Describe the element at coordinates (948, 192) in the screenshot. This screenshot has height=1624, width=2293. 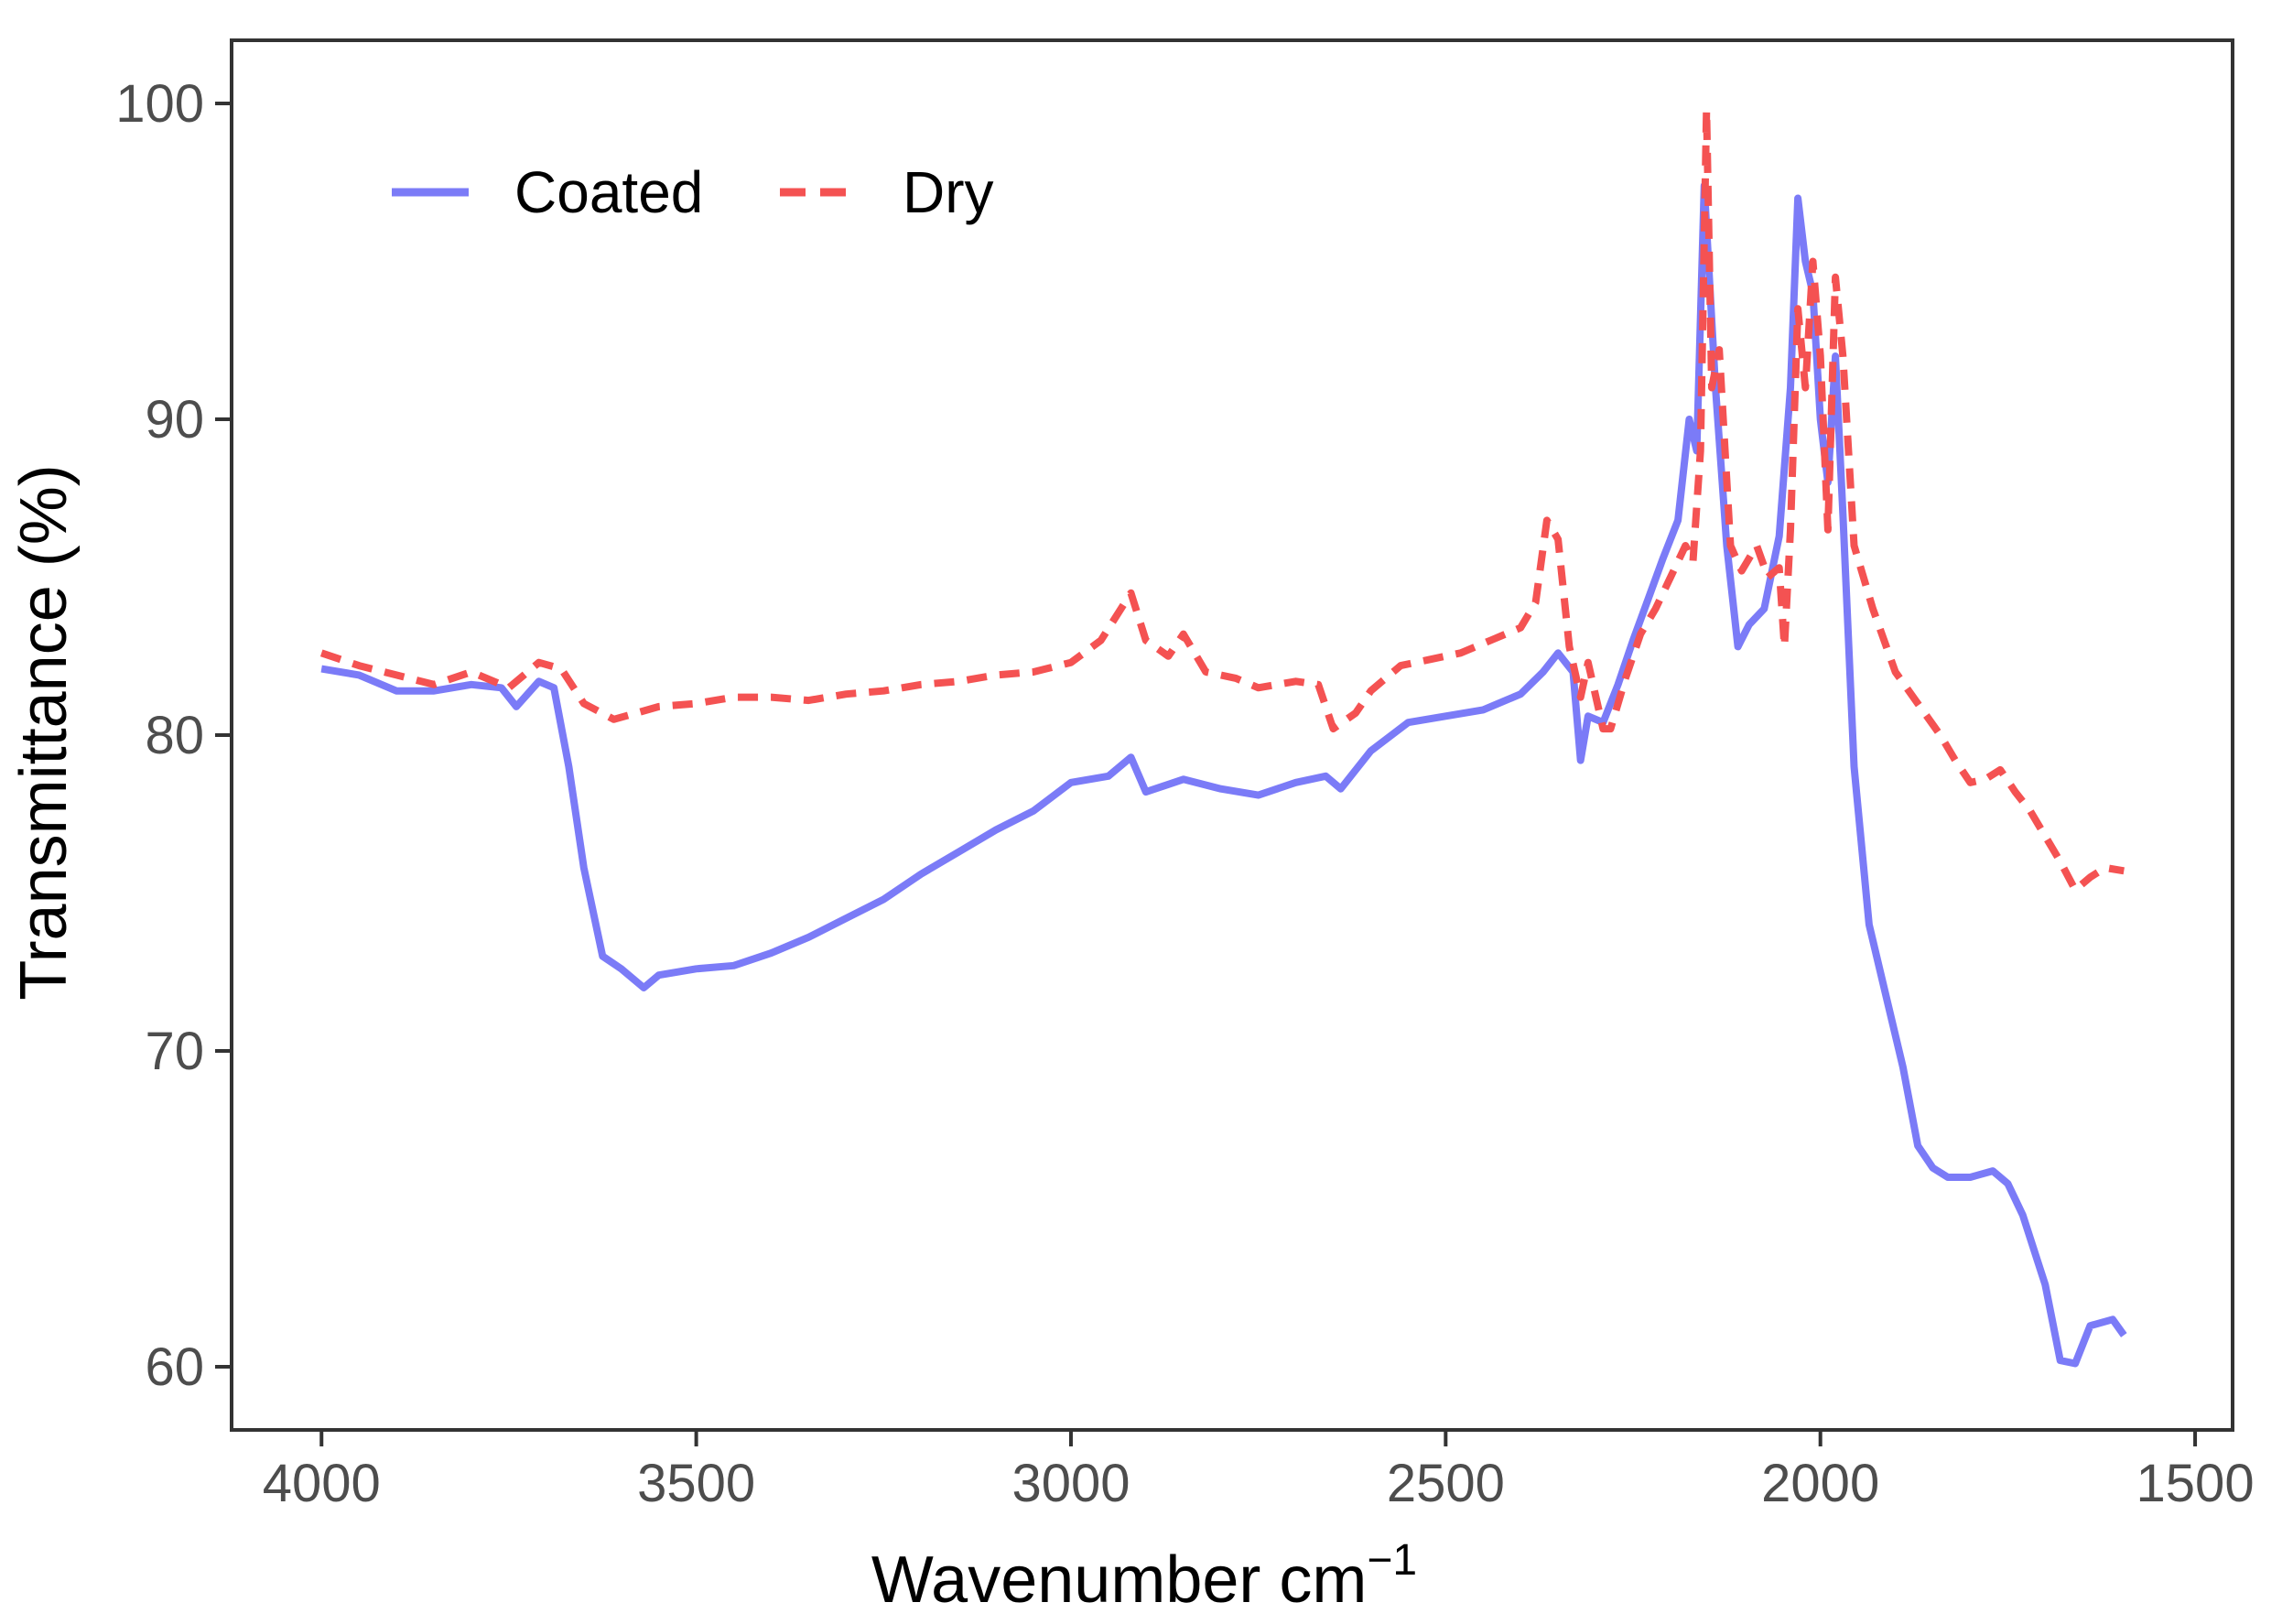
I see `legend-label-dry: Dry` at that location.